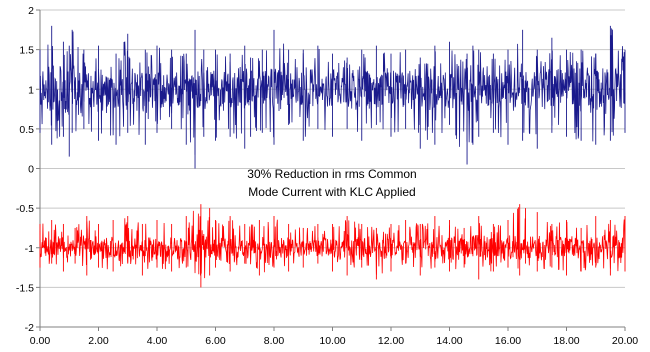  I want to click on y-tick-label: -0.5, so click(25, 209).